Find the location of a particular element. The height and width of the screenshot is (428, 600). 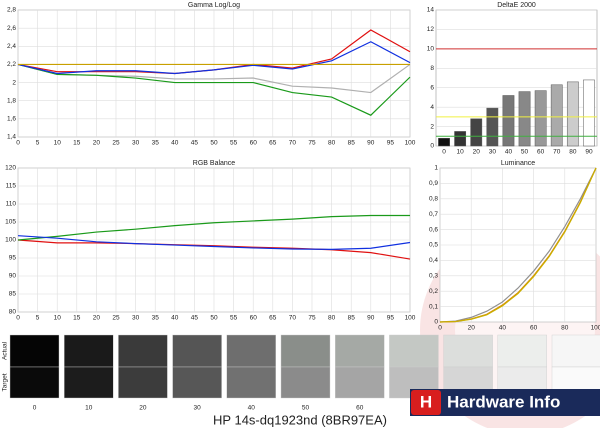

y-tick-label: 6 is located at coordinates (432, 87).